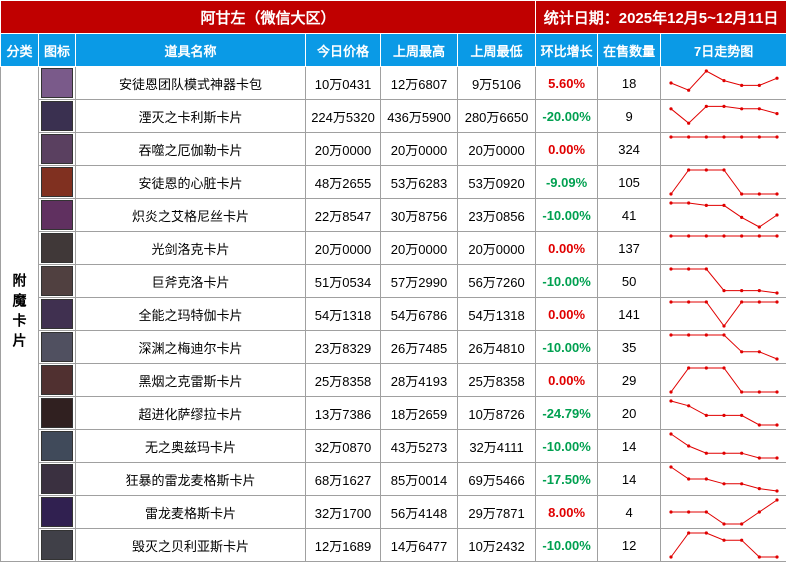 The width and height of the screenshot is (786, 562). Describe the element at coordinates (496, 281) in the screenshot. I see `week-low: 56万7260` at that location.